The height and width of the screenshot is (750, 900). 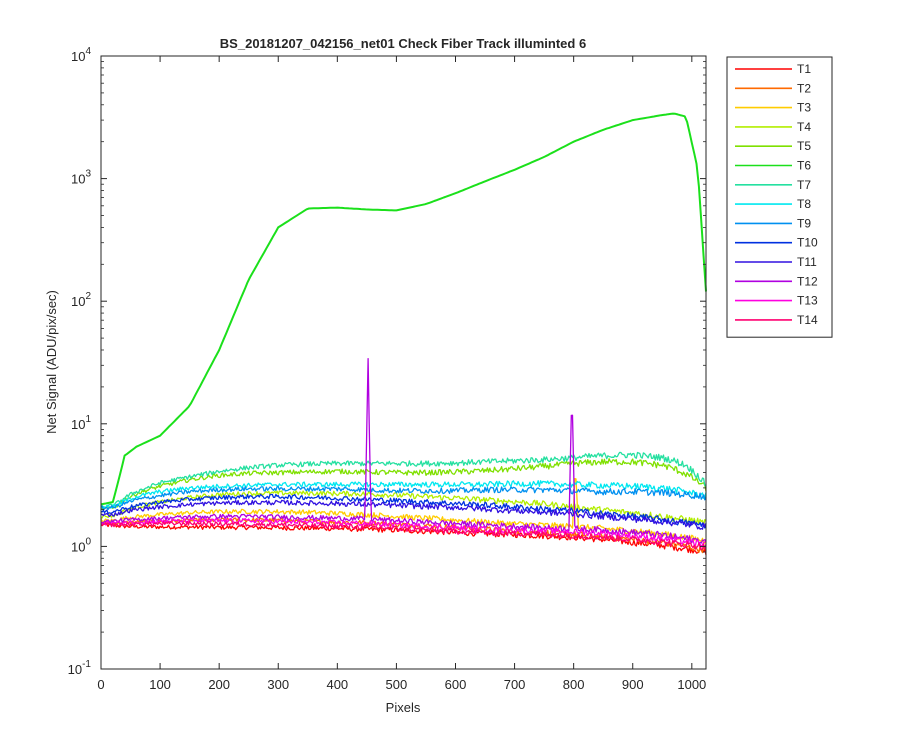 What do you see at coordinates (804, 108) in the screenshot?
I see `legend-label-t3: T3` at bounding box center [804, 108].